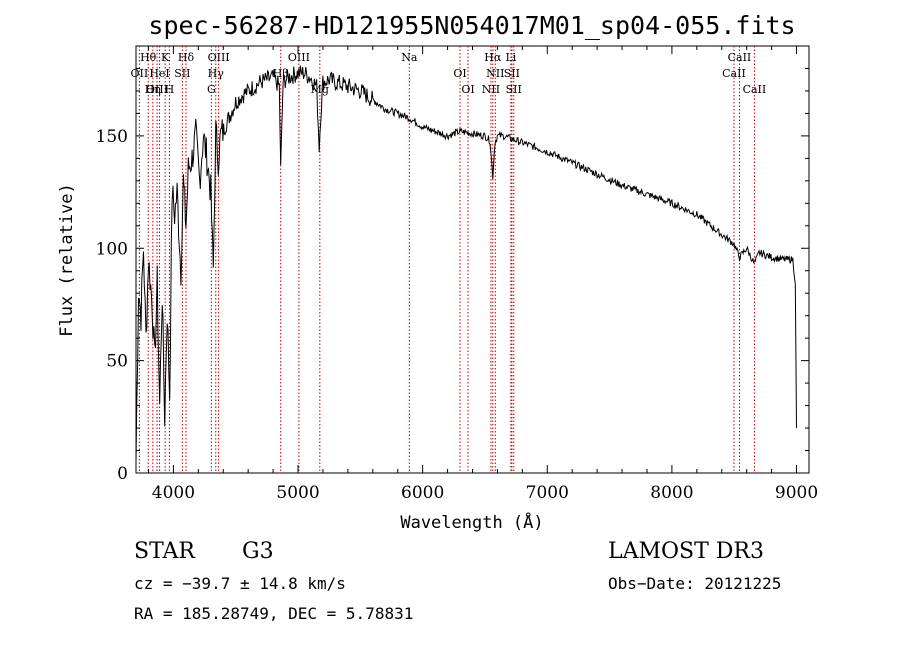  What do you see at coordinates (148, 57) in the screenshot?
I see `spectral-line-label: Hθ` at bounding box center [148, 57].